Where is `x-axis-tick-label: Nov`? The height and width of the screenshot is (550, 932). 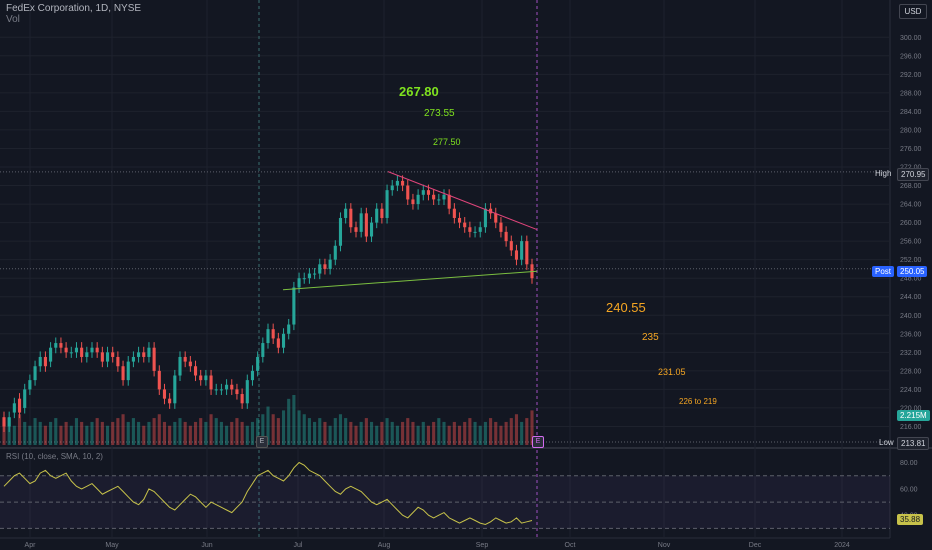
x-axis-tick-label: Nov is located at coordinates (664, 545).